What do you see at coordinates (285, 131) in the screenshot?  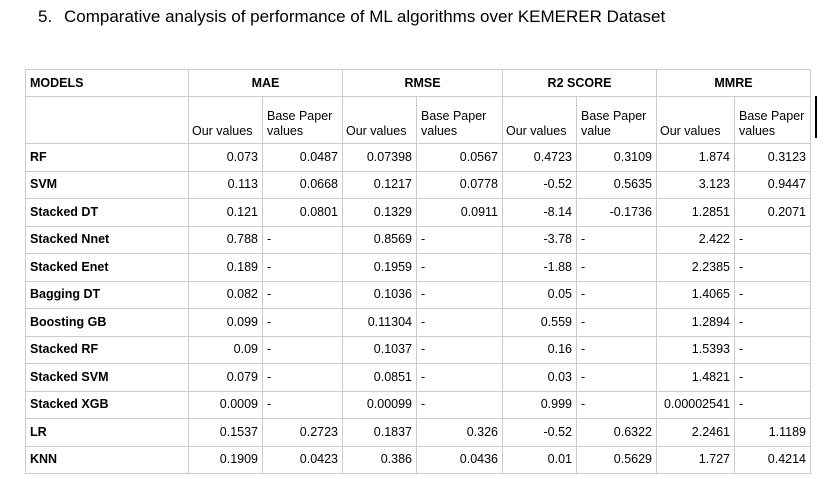 I see `sub-header-base-line2: values` at bounding box center [285, 131].